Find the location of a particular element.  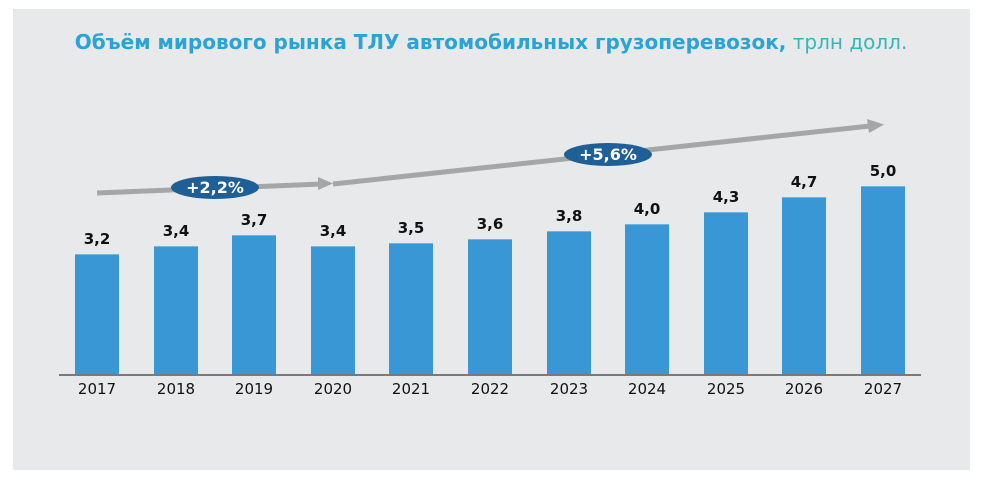

bar-2021 is located at coordinates (411, 309).